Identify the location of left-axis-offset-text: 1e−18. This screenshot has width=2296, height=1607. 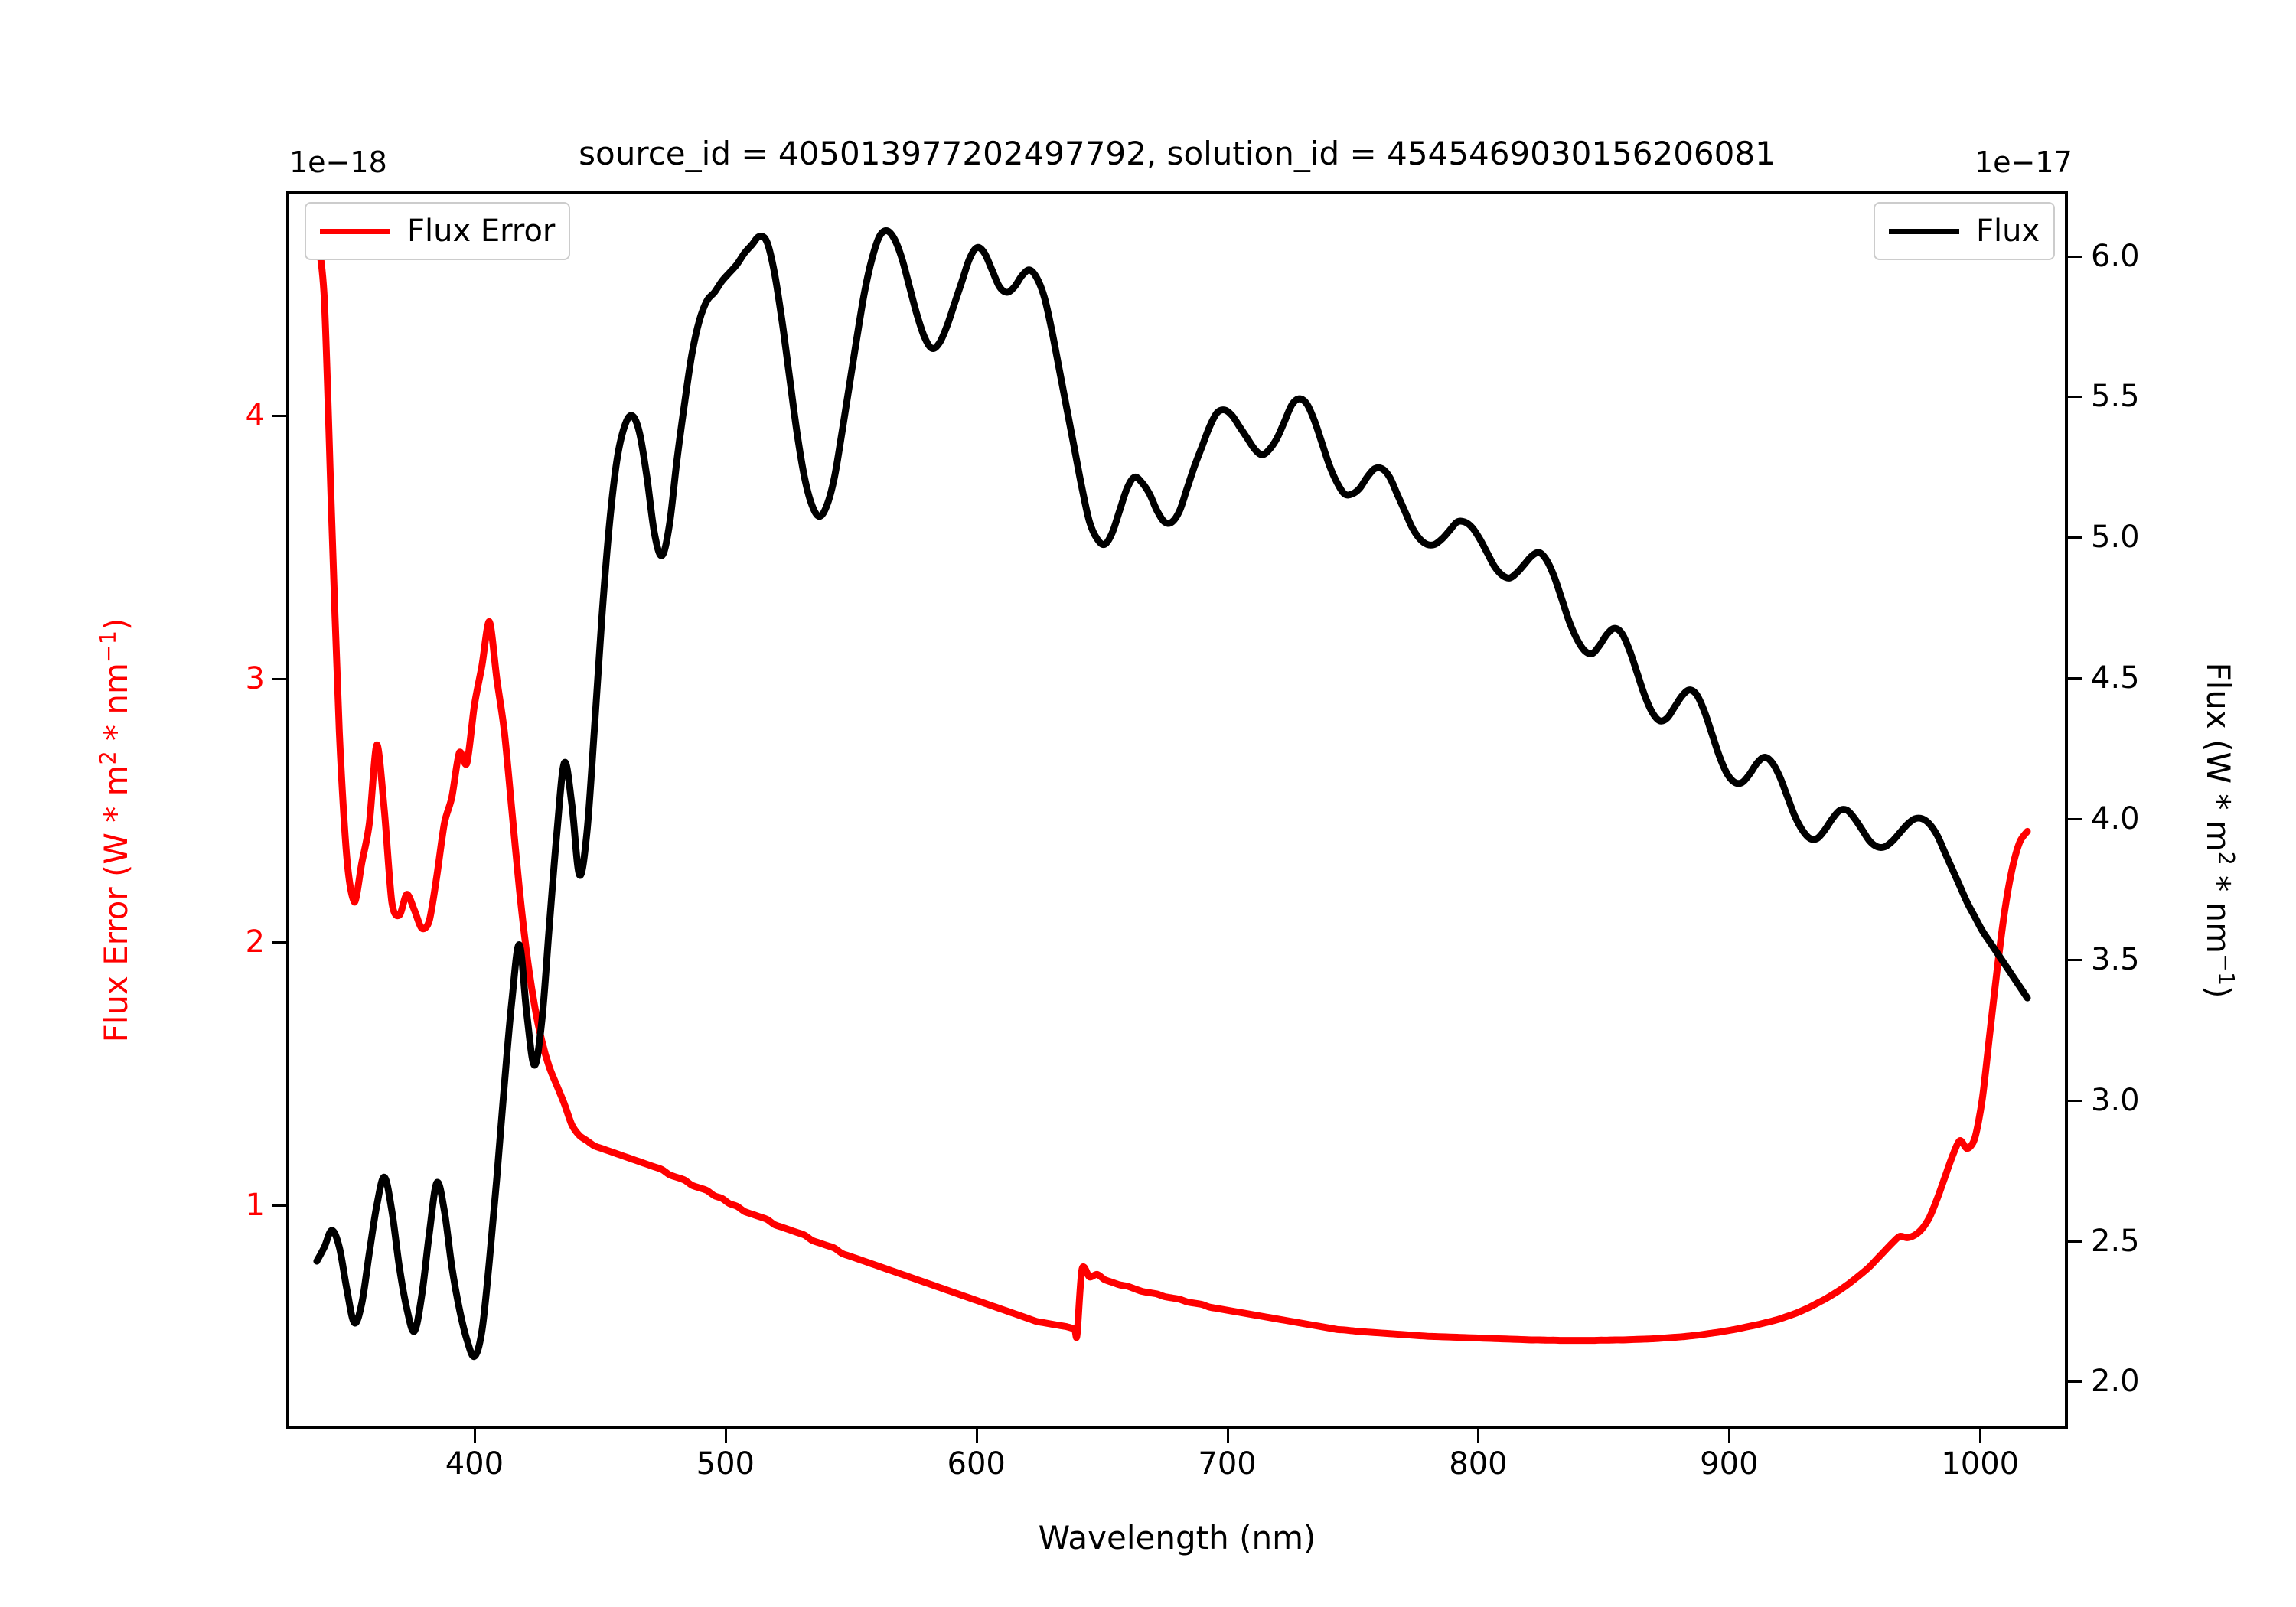
(338, 162).